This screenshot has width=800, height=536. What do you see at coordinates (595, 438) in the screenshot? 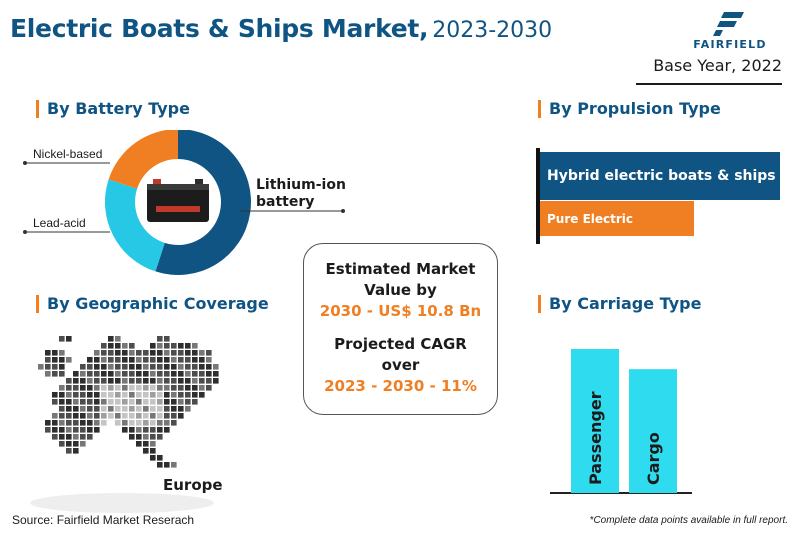
I see `carriage-label-passenger: Passenger` at bounding box center [595, 438].